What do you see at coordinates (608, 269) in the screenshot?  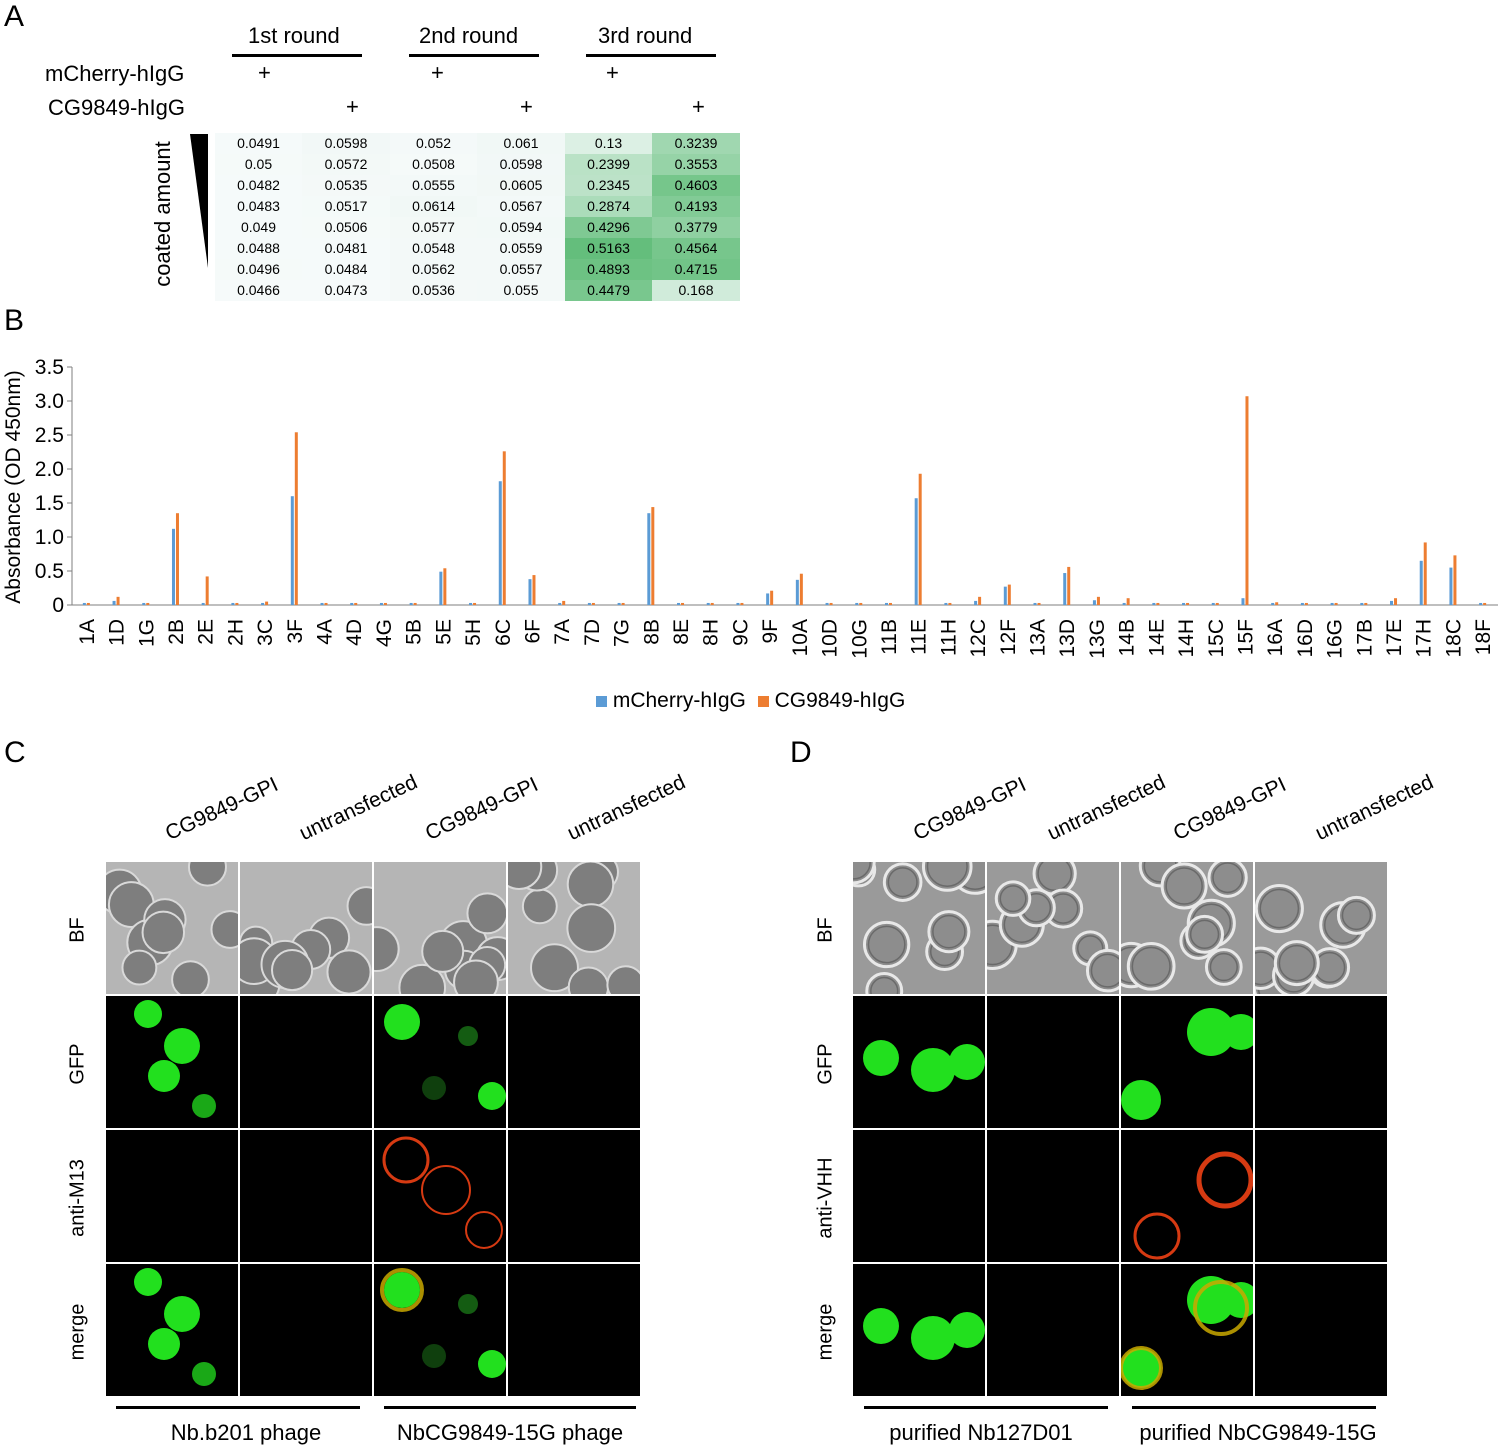 I see `table-cell: 0.4893` at bounding box center [608, 269].